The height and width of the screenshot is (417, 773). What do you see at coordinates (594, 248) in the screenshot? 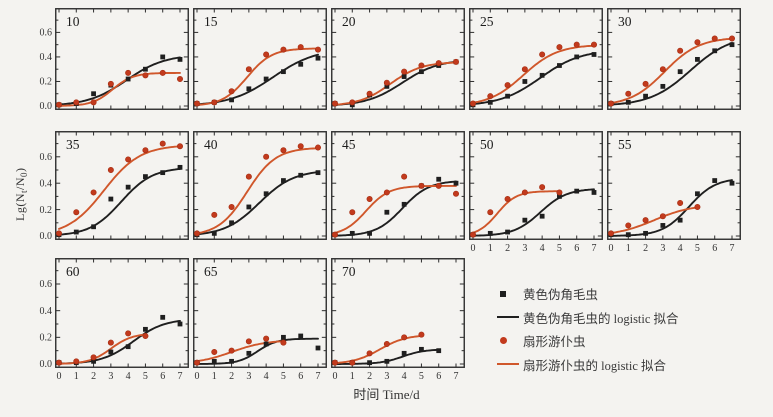
I see `x-tick-label: 7` at bounding box center [594, 248].